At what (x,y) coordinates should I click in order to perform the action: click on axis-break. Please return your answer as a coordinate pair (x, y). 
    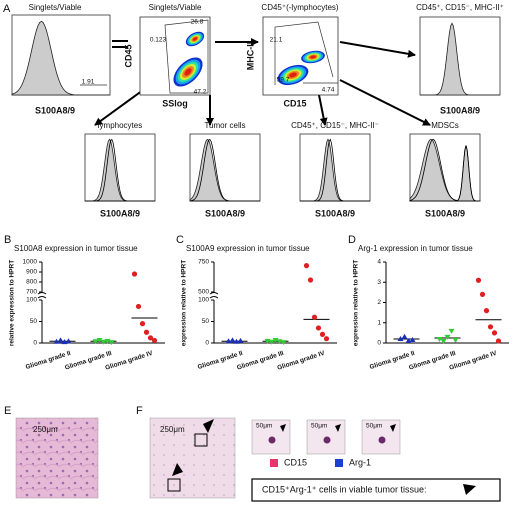
    Looking at the image, I should click on (42, 295).